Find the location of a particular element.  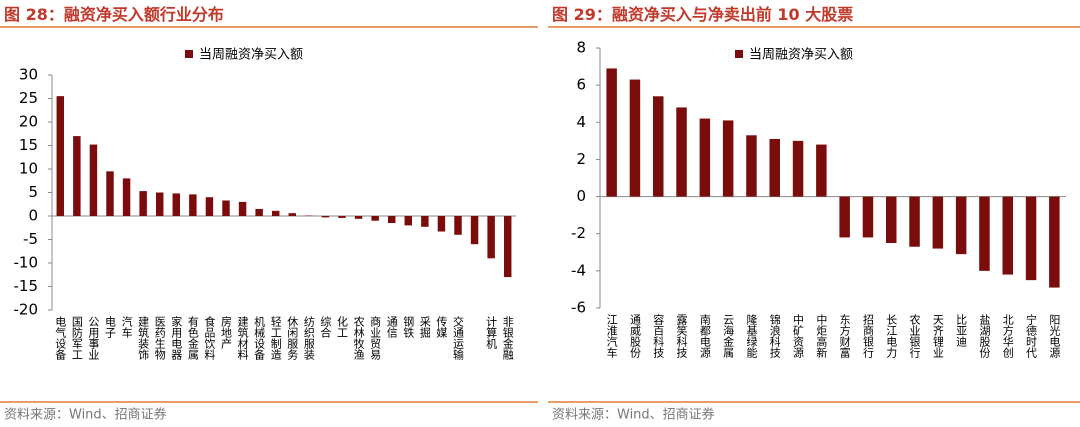

x-tick-label: 长江电力 is located at coordinates (891, 336).